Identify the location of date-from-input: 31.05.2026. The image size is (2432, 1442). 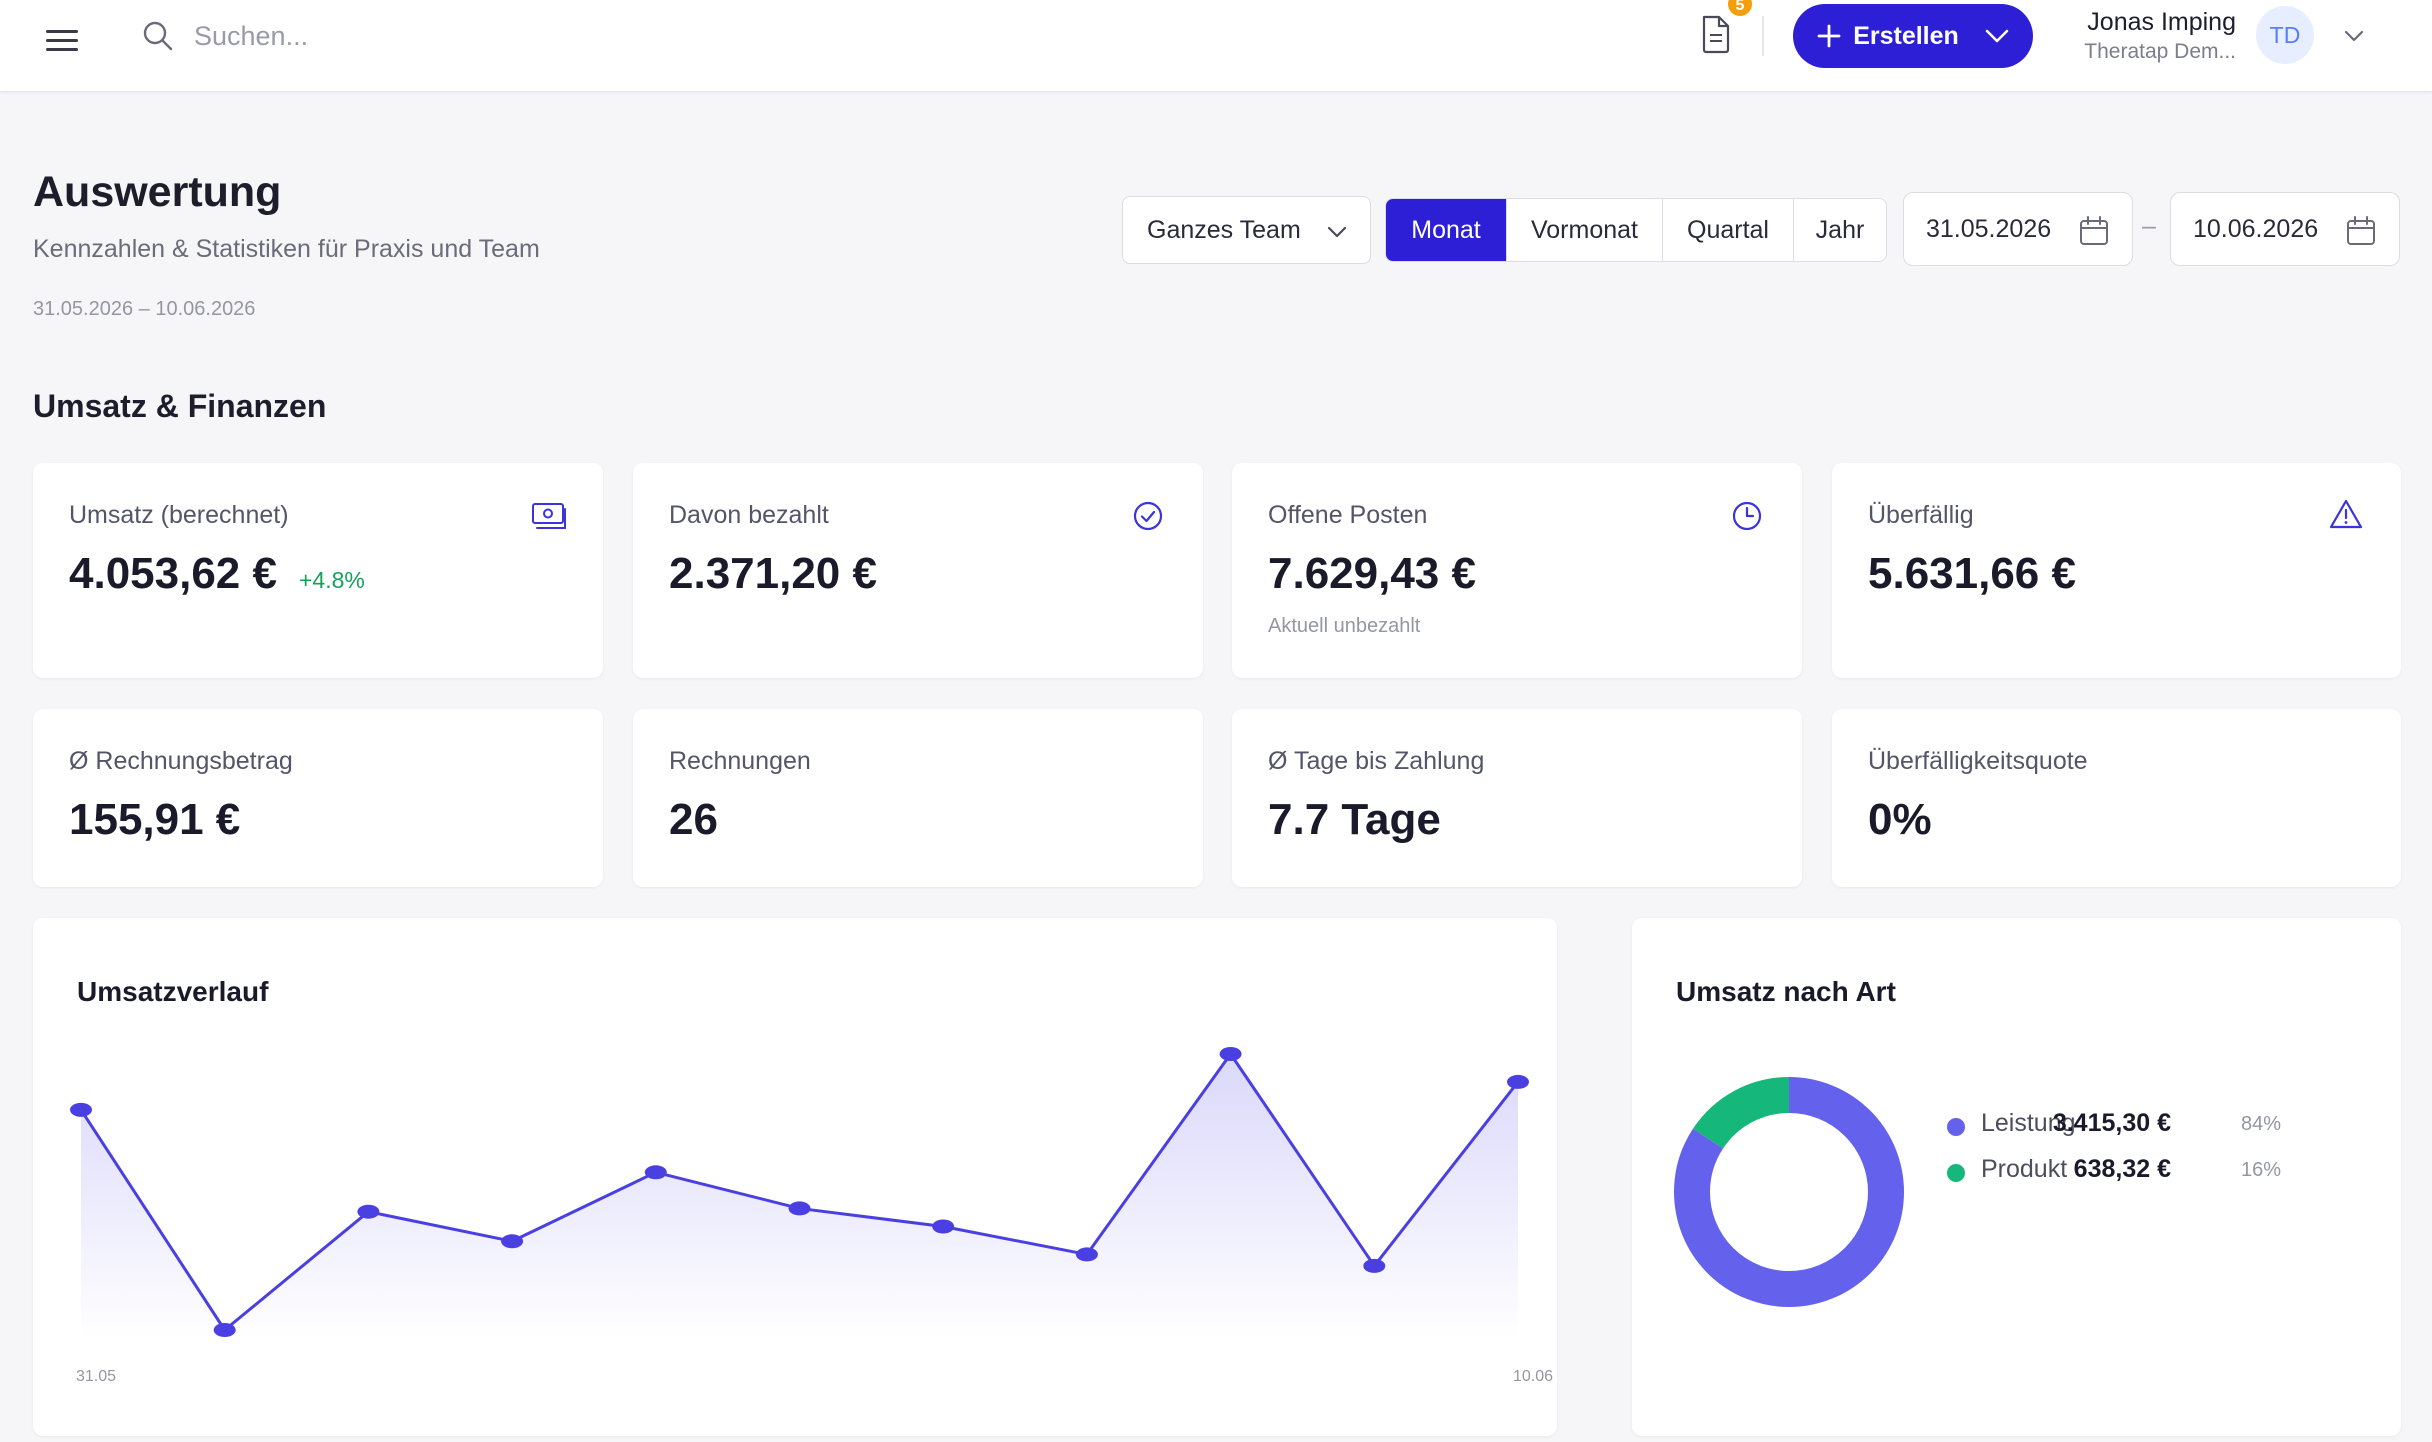
(2018, 229).